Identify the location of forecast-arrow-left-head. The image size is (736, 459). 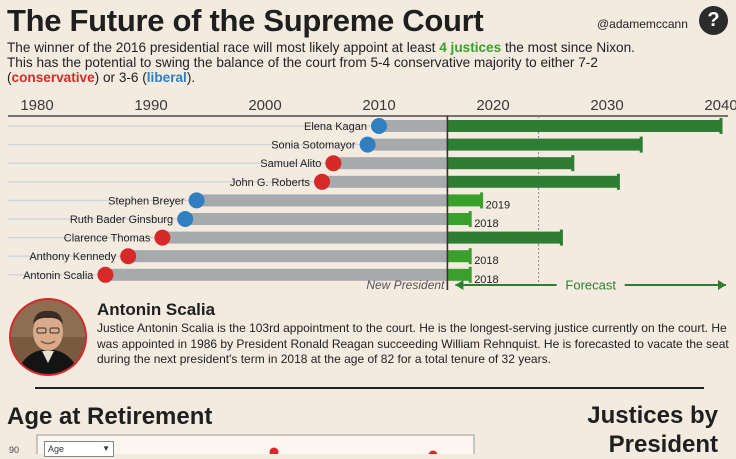
(459, 285).